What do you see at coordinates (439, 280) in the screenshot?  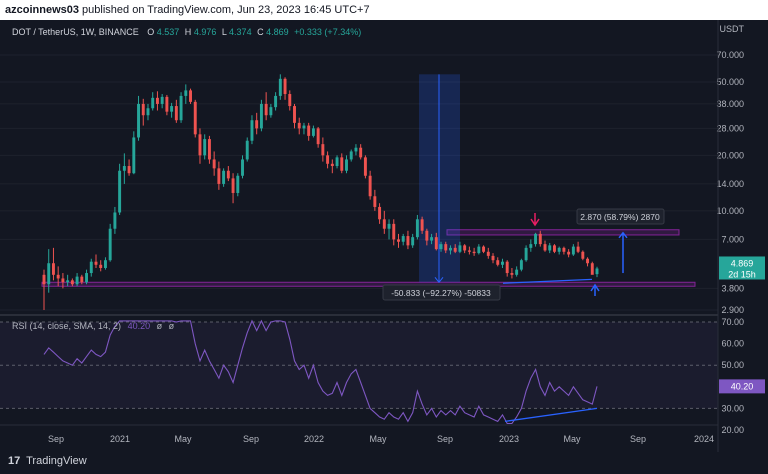 I see `drawdown-arrow-icon` at bounding box center [439, 280].